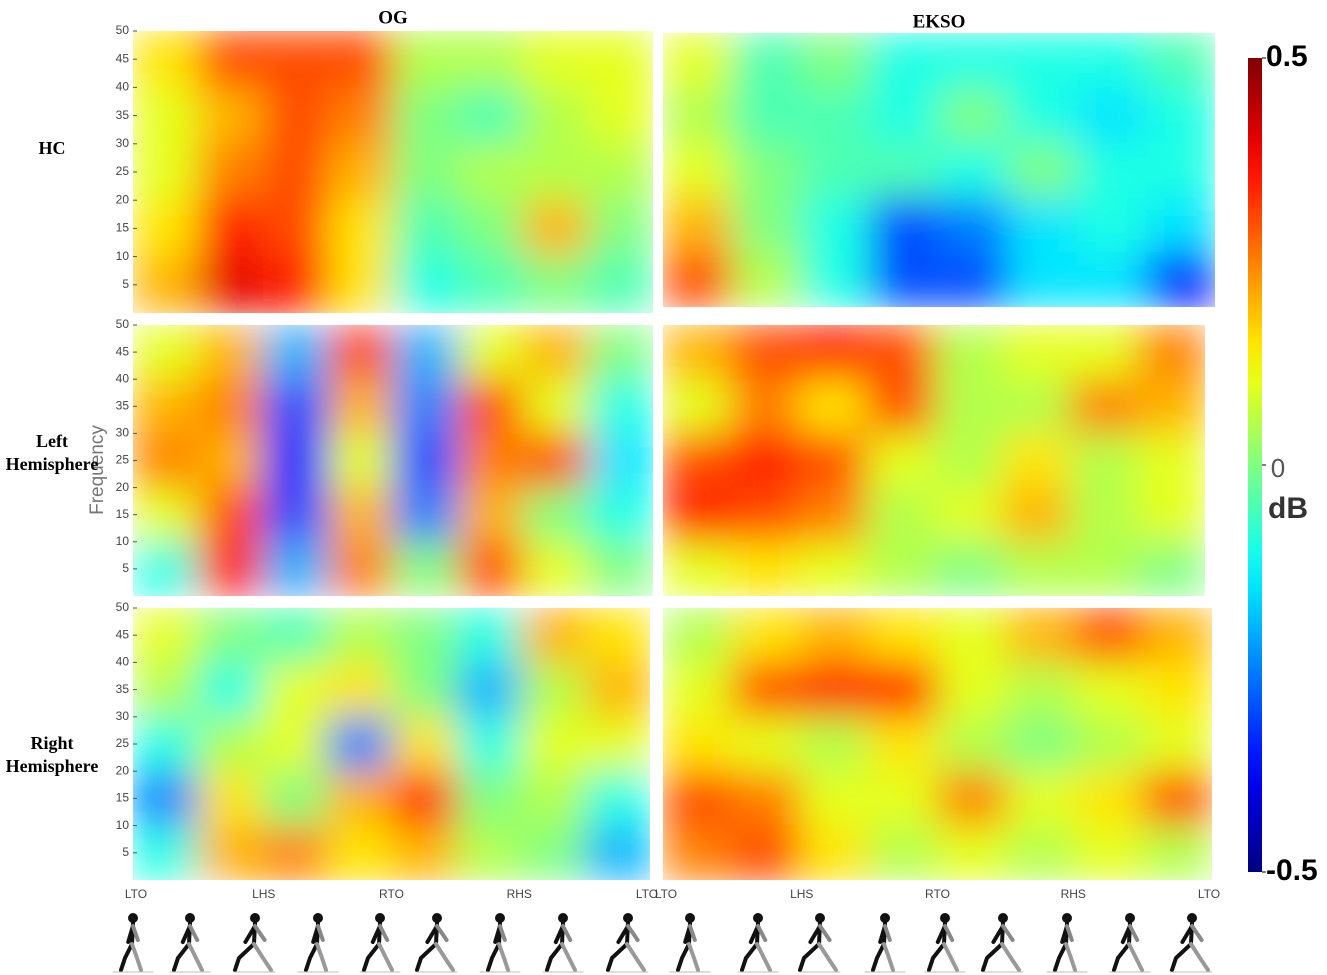 Image resolution: width=1327 pixels, height=975 pixels. I want to click on x-tick-label: RTO, so click(937, 894).